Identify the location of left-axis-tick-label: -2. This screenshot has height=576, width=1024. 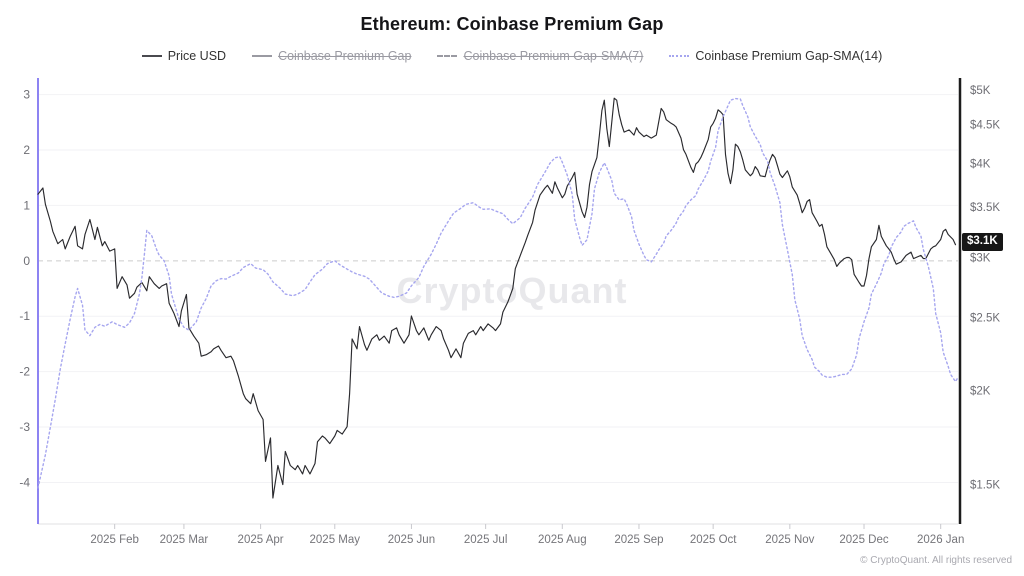
(24, 372).